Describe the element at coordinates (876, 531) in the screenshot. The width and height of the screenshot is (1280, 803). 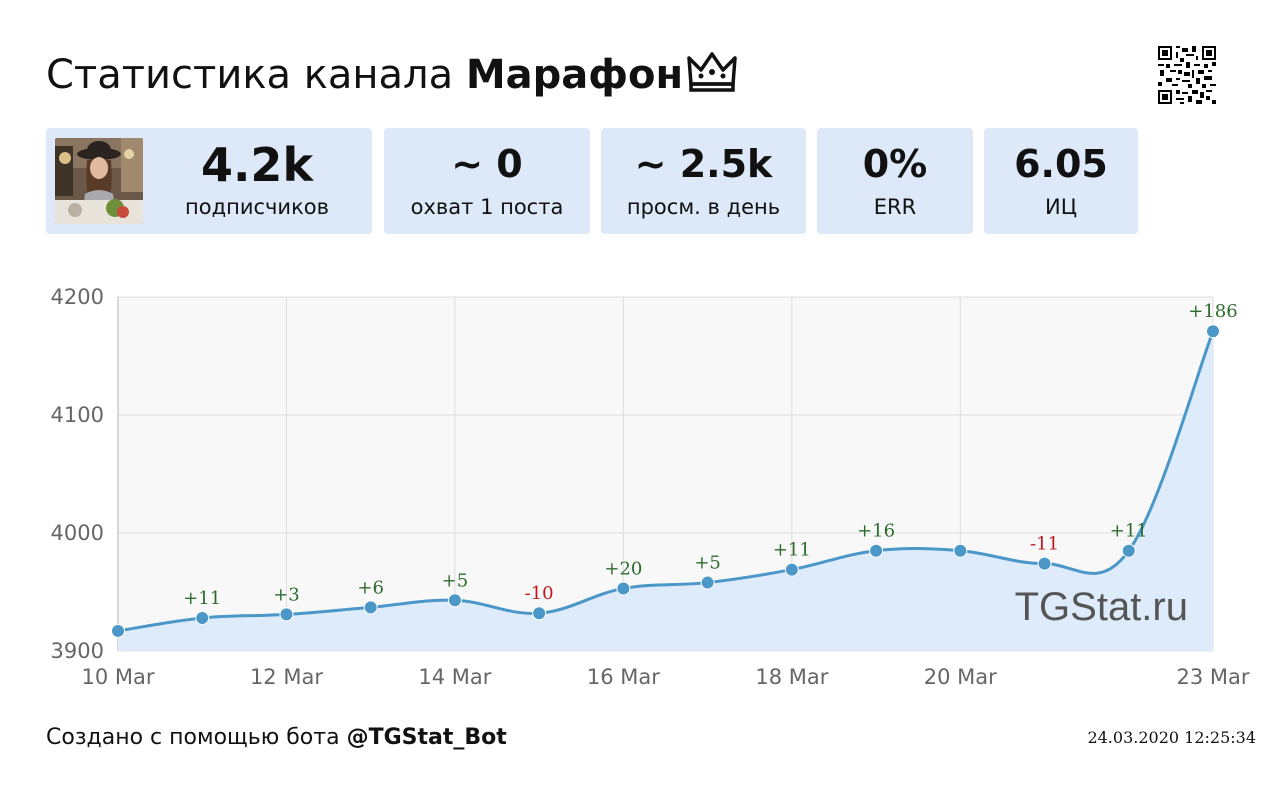
I see `delta-label: +16` at that location.